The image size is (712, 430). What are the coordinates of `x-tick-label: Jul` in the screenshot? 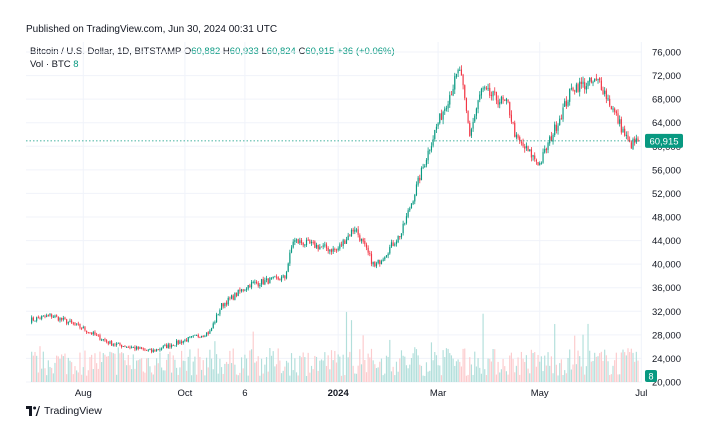 It's located at (641, 393).